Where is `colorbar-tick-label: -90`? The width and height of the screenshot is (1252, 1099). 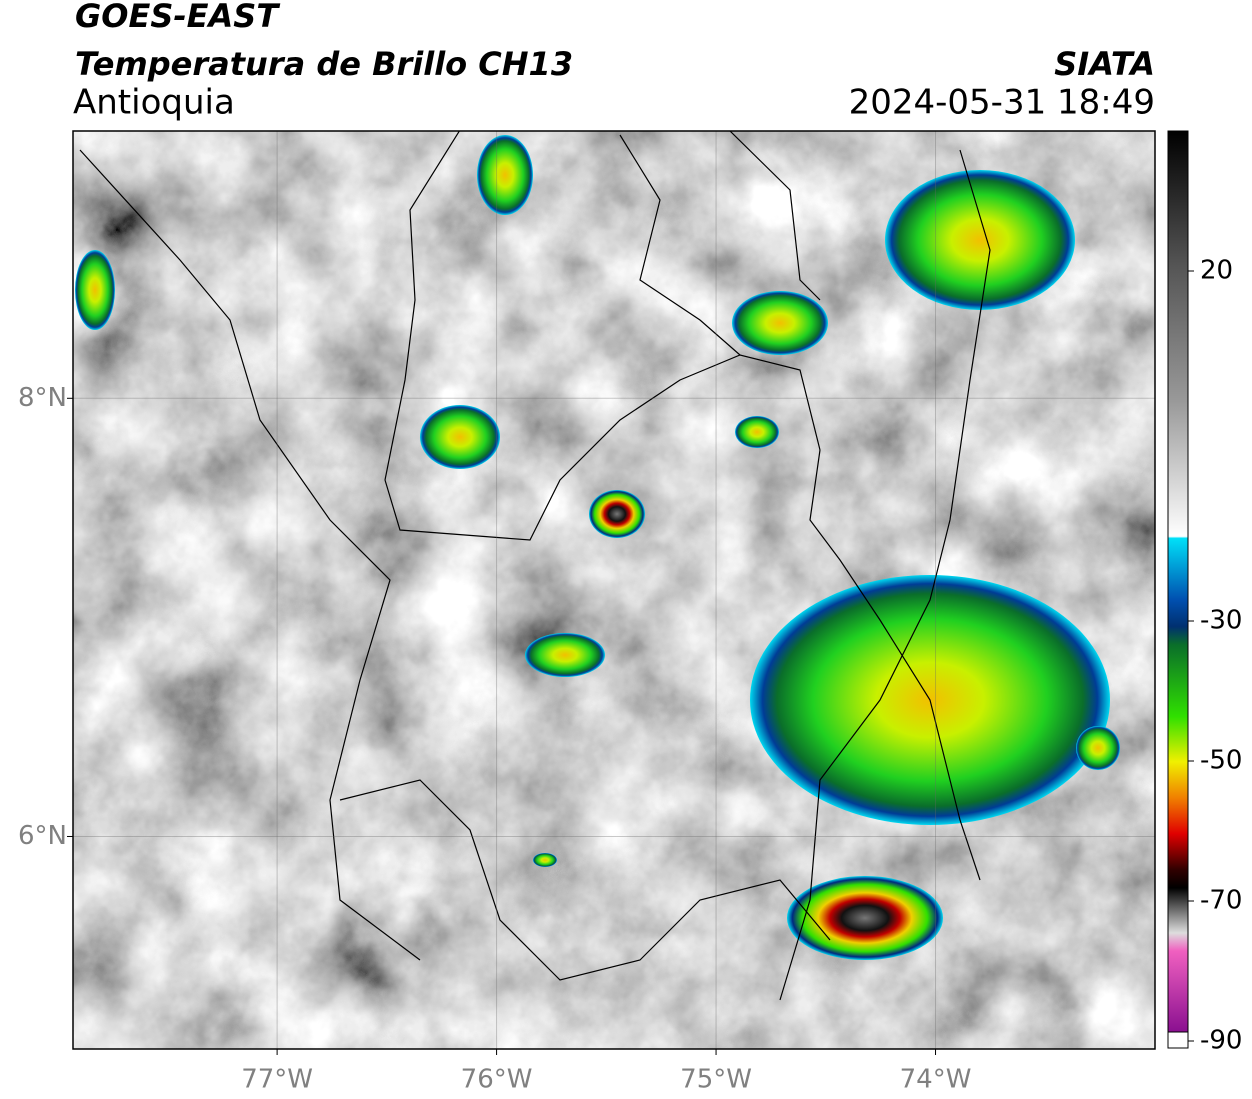
colorbar-tick-label: -90 is located at coordinates (1221, 1041).